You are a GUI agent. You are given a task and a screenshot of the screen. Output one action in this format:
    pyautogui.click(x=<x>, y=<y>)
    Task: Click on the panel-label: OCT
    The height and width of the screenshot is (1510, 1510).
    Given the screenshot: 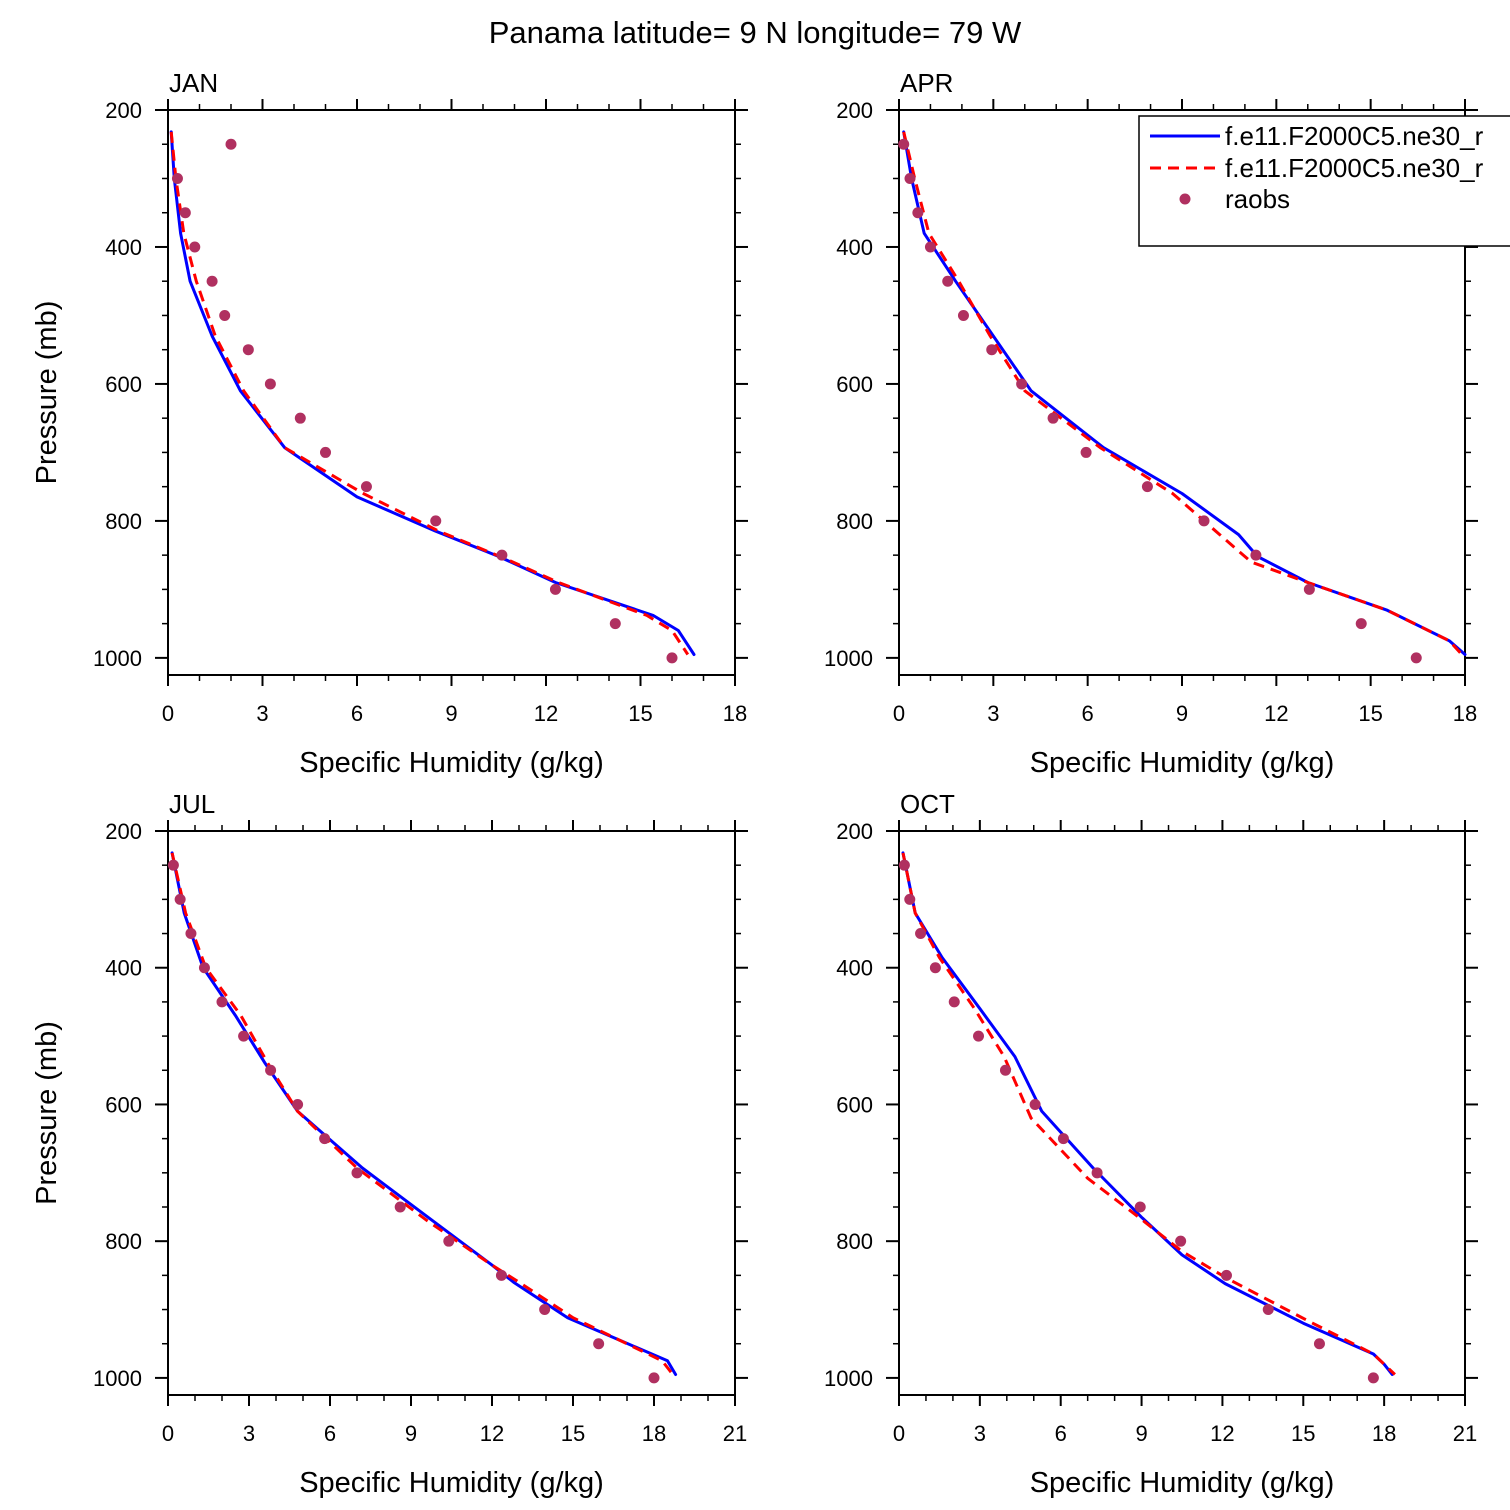 What is the action you would take?
    pyautogui.click(x=927, y=804)
    